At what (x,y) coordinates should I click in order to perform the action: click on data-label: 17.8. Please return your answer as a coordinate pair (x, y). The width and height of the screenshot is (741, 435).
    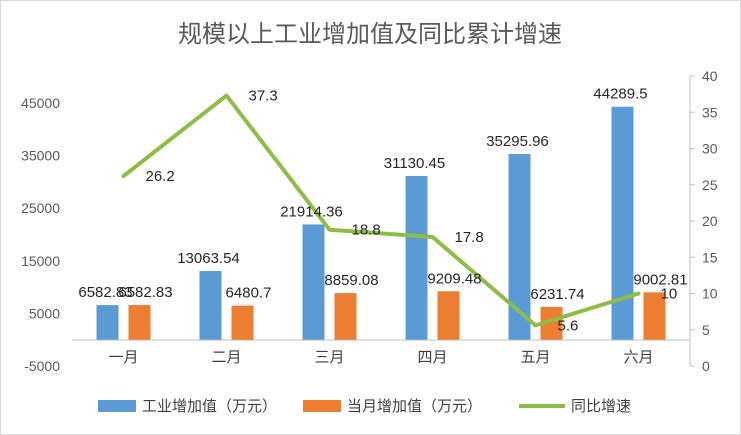
    Looking at the image, I should click on (469, 237).